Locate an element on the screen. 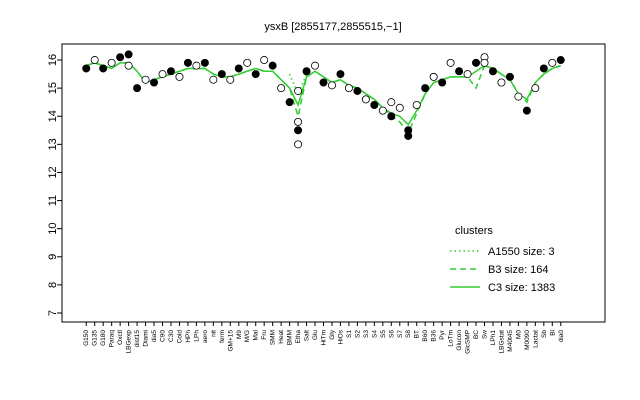  x-tick-label: M/G is located at coordinates (247, 336).